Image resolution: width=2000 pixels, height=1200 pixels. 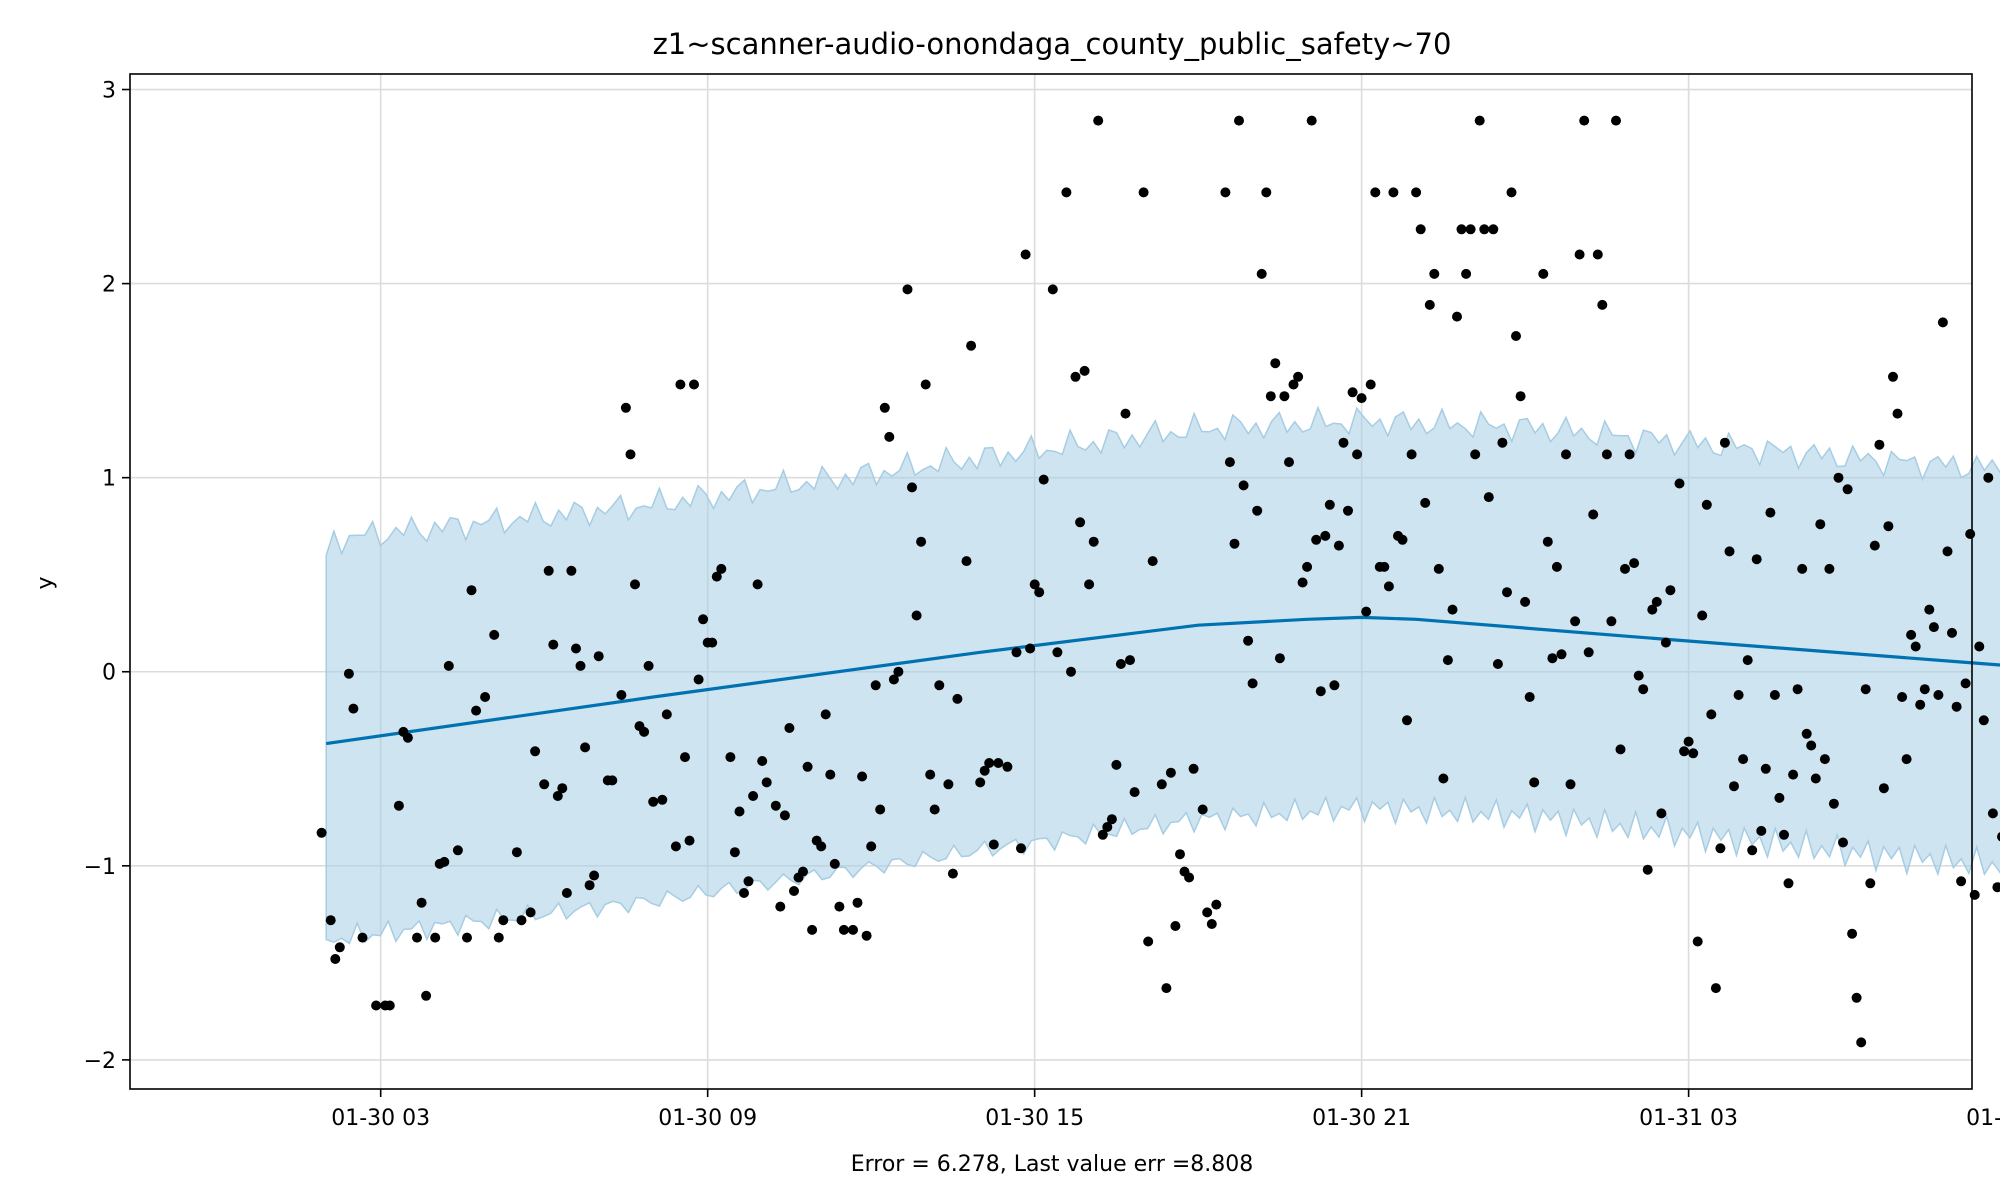 I want to click on y-axis-ticks: −2 −1 0 1 2 3, so click(x=107, y=576).